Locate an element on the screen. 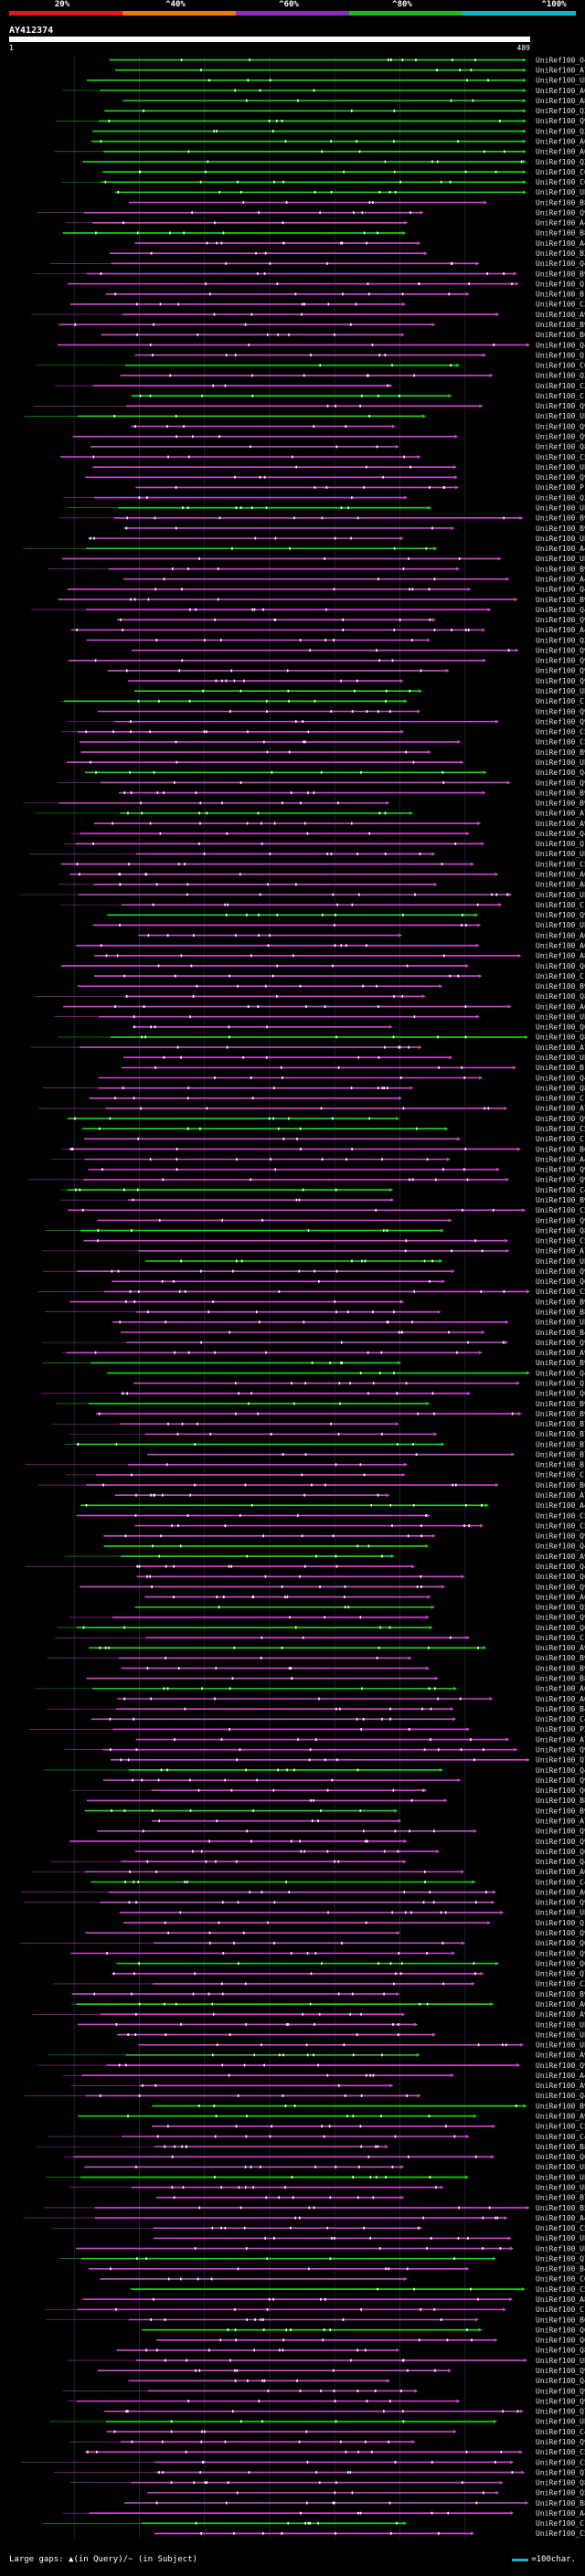  hit-label: UniRef100_C5XS10 is located at coordinates (561, 457).